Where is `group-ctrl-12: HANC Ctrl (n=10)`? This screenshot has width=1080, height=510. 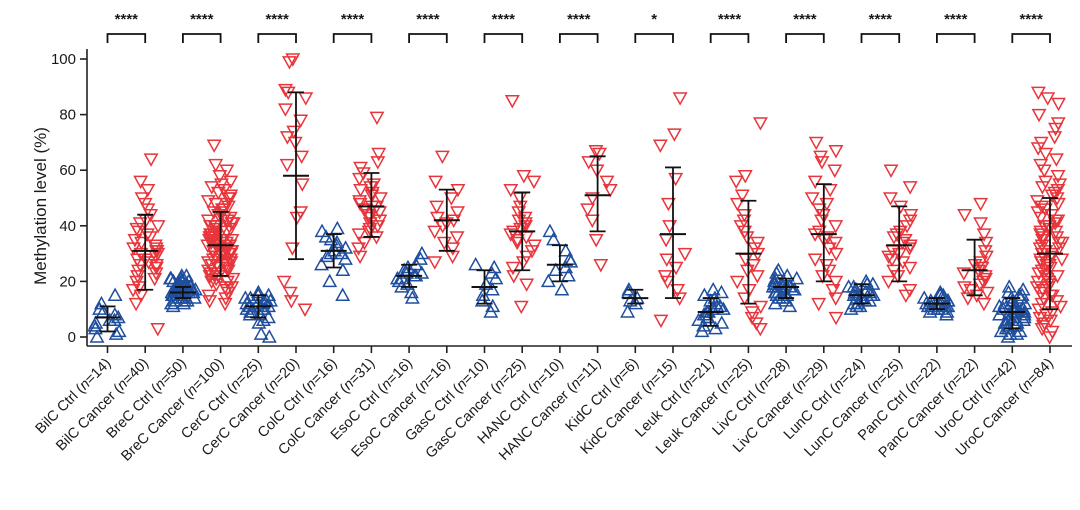
group-ctrl-12: HANC Ctrl (n=10) is located at coordinates (527, 335).